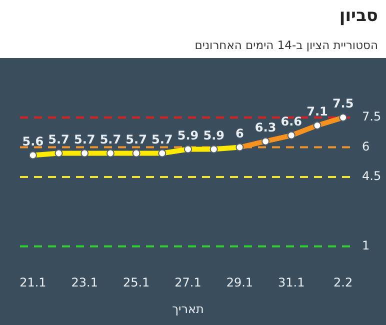 Image resolution: width=386 pixels, height=325 pixels. Describe the element at coordinates (366, 146) in the screenshot. I see `ref-line-label: 6` at that location.